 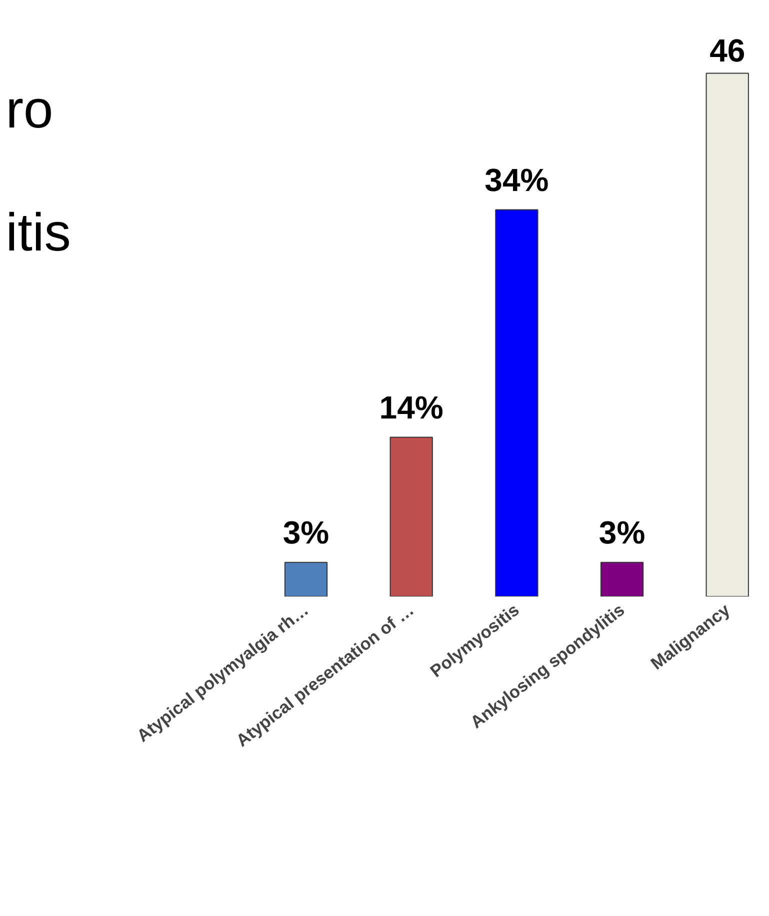 I want to click on data-label: 14%, so click(x=411, y=407).